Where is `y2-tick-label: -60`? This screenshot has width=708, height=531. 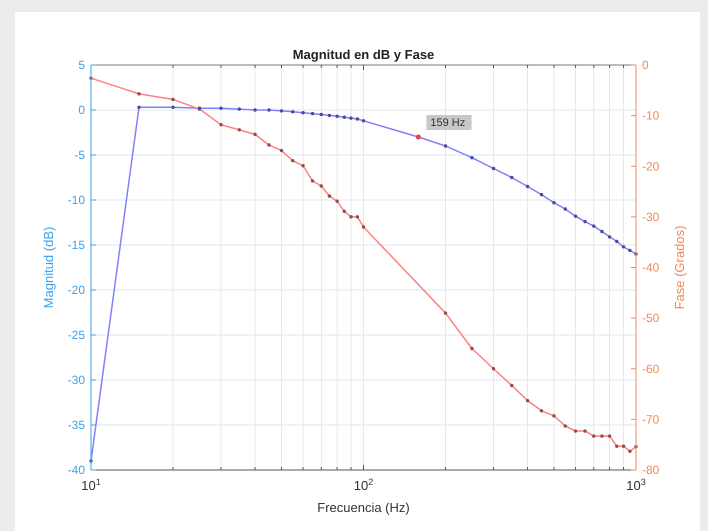
y2-tick-label: -60 is located at coordinates (651, 369).